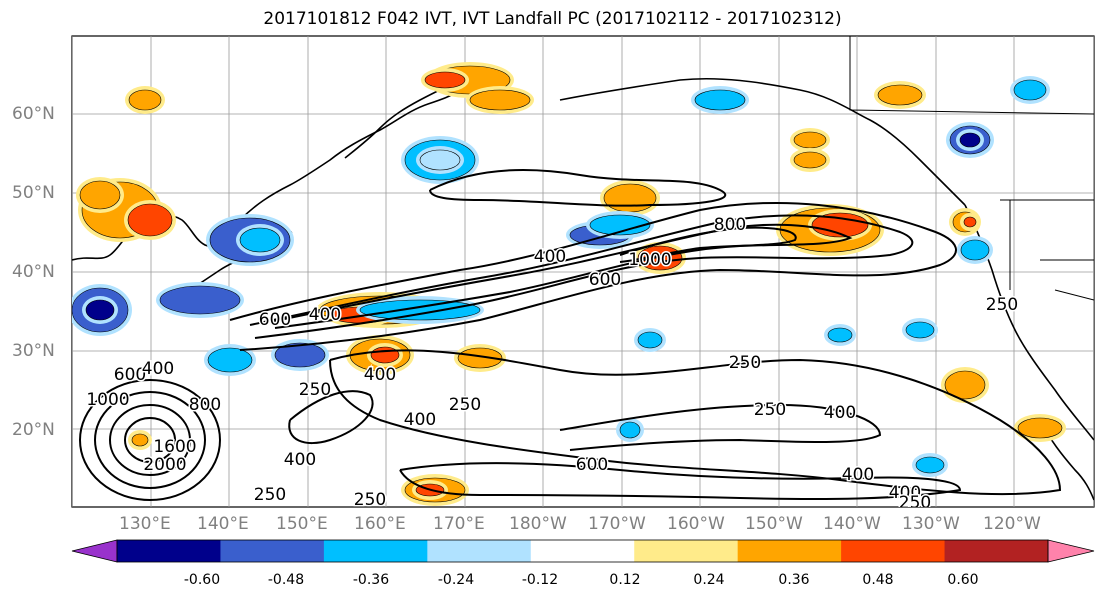  I want to click on colorbar-frame, so click(582, 551).